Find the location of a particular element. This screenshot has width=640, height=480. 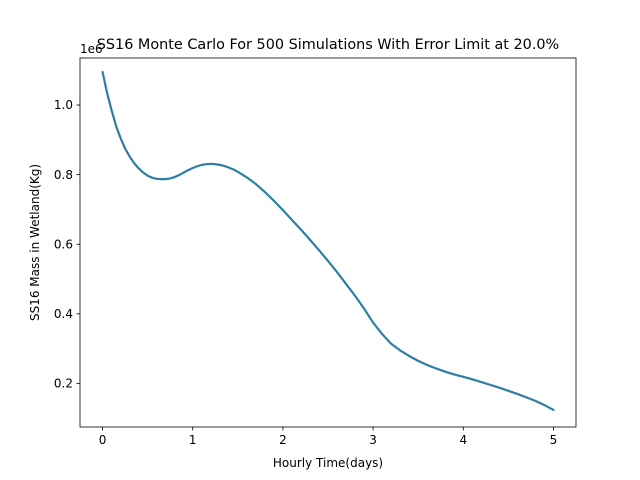

x-axis-label: Hourly Time(days) is located at coordinates (328, 463).